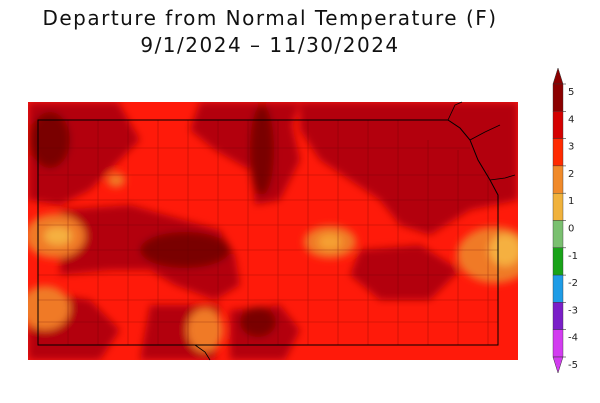 This screenshot has width=600, height=403. I want to click on legend-tick-label: 3, so click(571, 147).